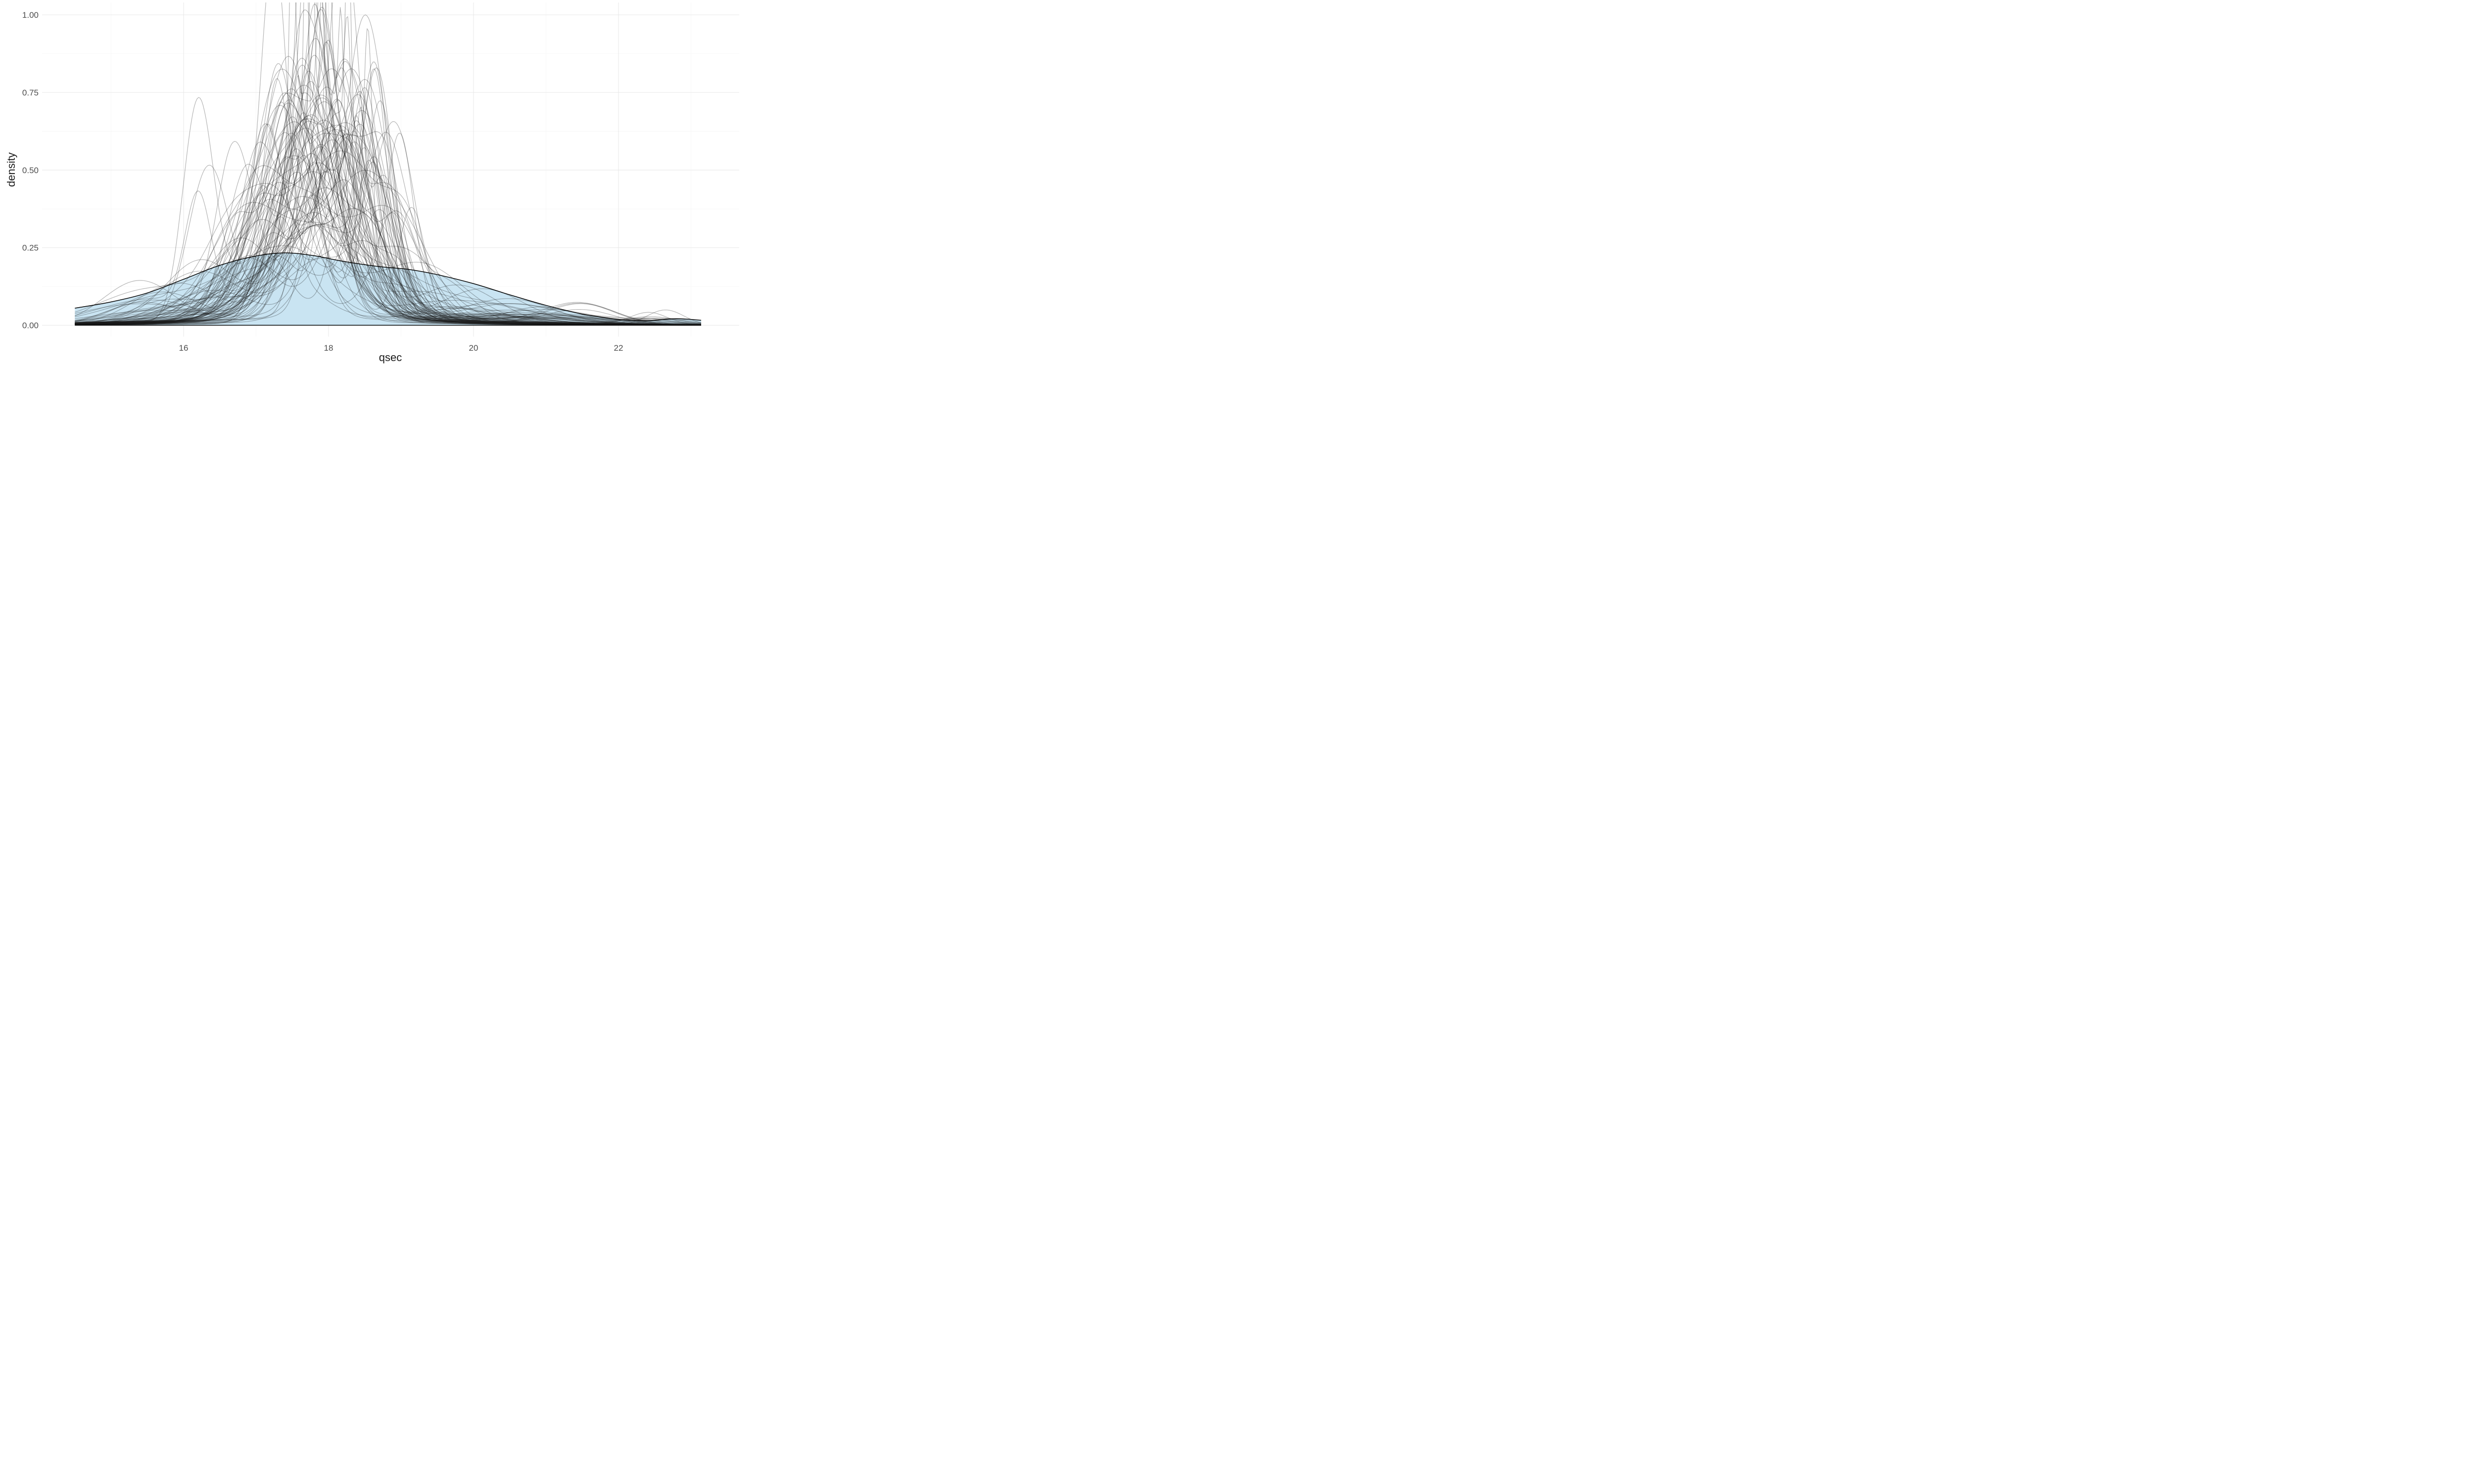 The width and height of the screenshot is (2474, 1484). I want to click on main-density-fill, so click(388, 289).